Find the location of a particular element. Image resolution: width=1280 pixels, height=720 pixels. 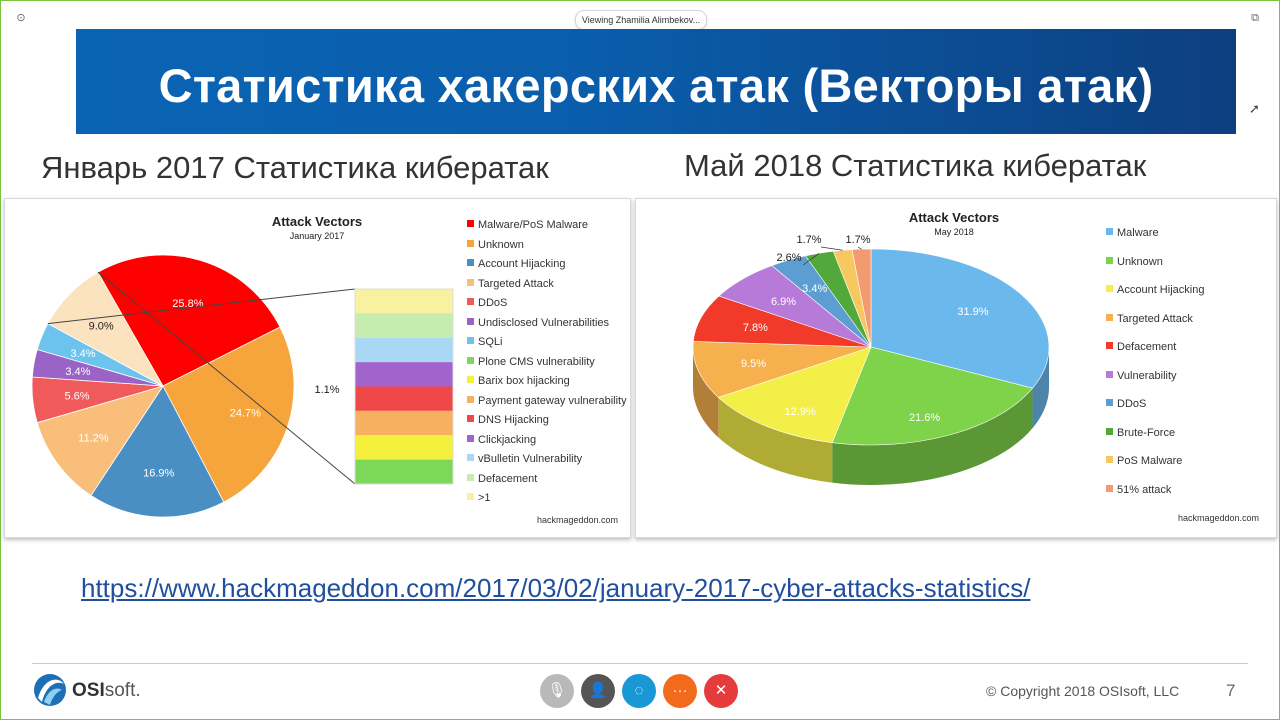

legend-item-51-attack: 51% attack is located at coordinates (1138, 490).